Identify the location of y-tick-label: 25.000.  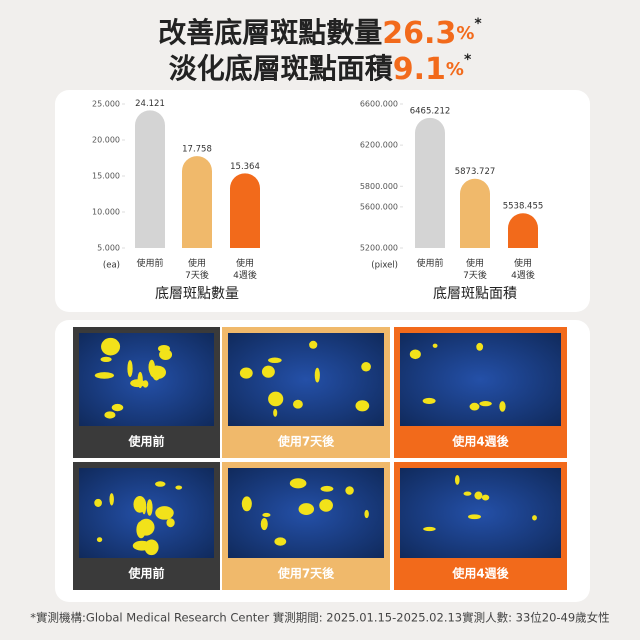
(106, 104).